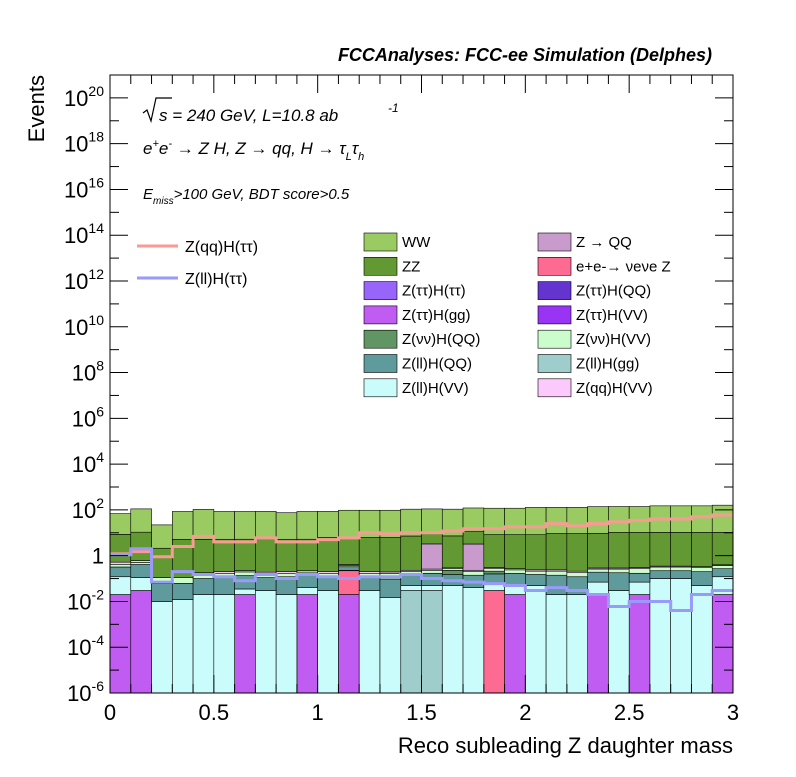 The width and height of the screenshot is (796, 777). I want to click on bar-z-h-gg--bin-0, so click(120, 644).